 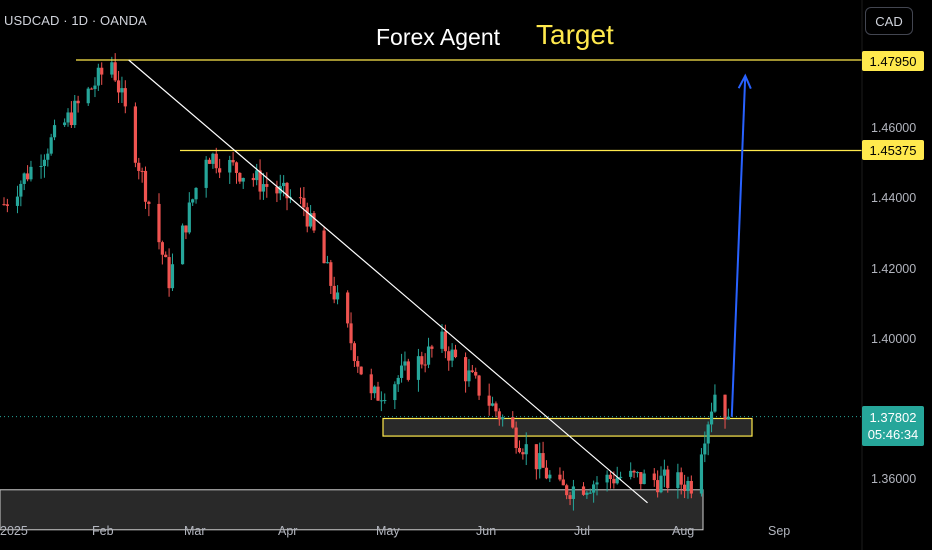 I want to click on currency-button: CAD, so click(x=889, y=21).